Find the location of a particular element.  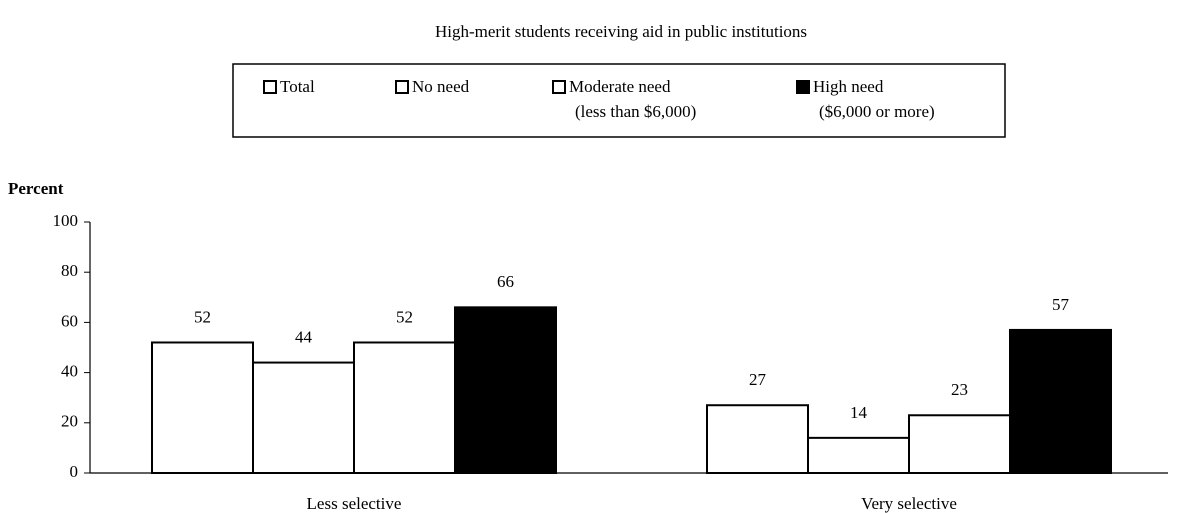

legend-line: High need is located at coordinates (848, 86).